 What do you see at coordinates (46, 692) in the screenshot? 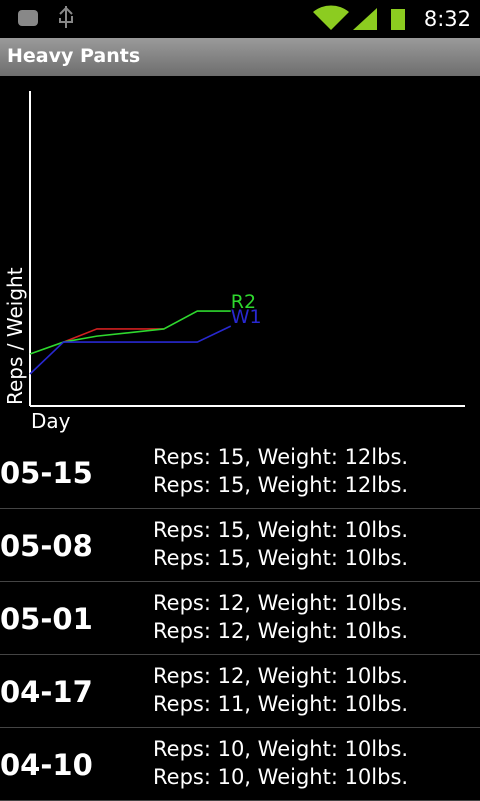
I see `row-date: 04-17` at bounding box center [46, 692].